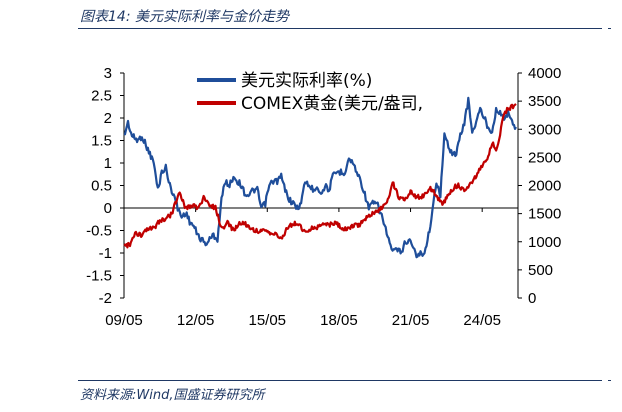 Image resolution: width=622 pixels, height=412 pixels. Describe the element at coordinates (108, 163) in the screenshot. I see `left-tick-label: 1` at that location.